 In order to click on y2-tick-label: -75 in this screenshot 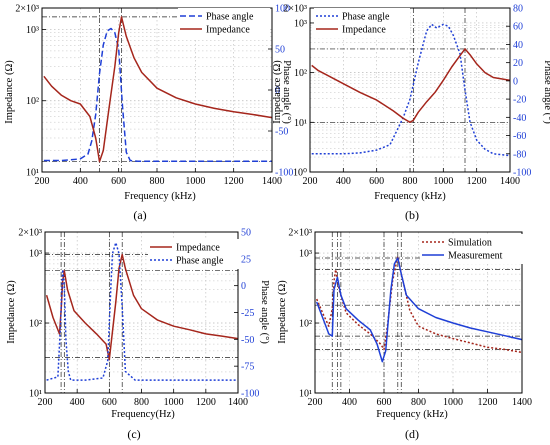, I will do `click(247, 367)`.